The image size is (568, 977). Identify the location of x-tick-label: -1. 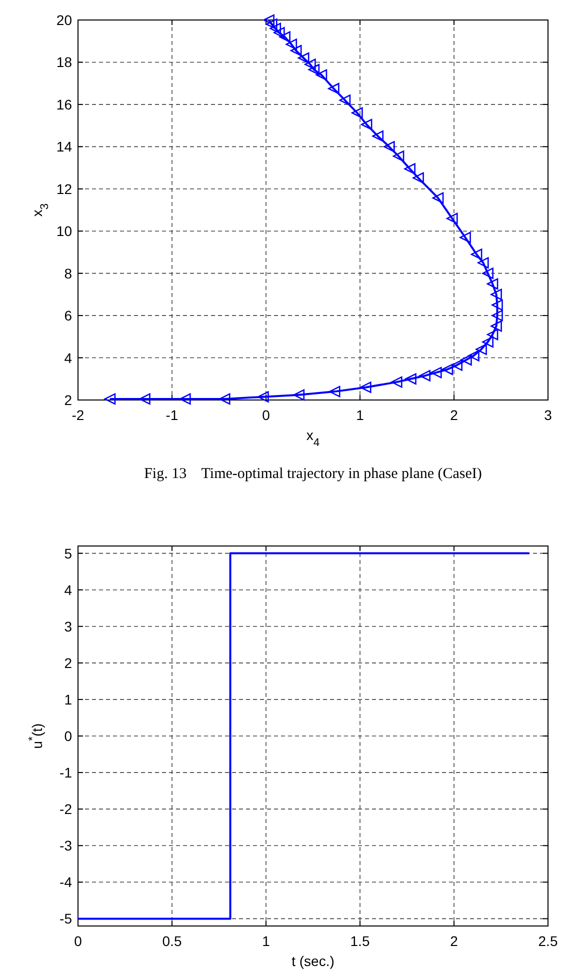
(172, 415).